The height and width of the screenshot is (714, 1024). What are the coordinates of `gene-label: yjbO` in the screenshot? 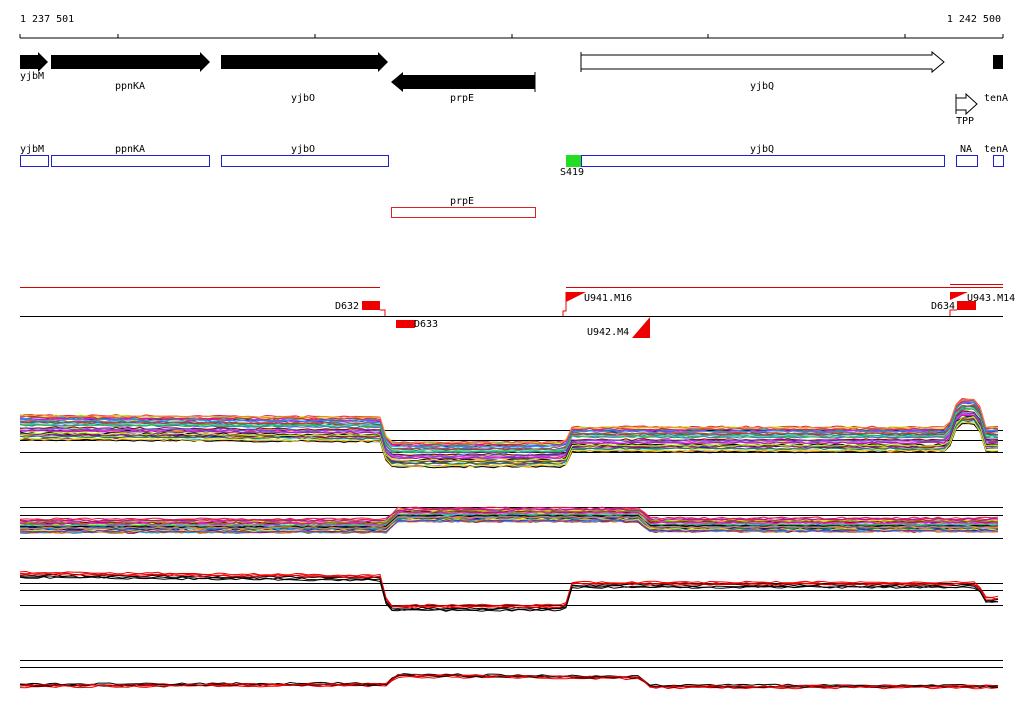 It's located at (303, 98).